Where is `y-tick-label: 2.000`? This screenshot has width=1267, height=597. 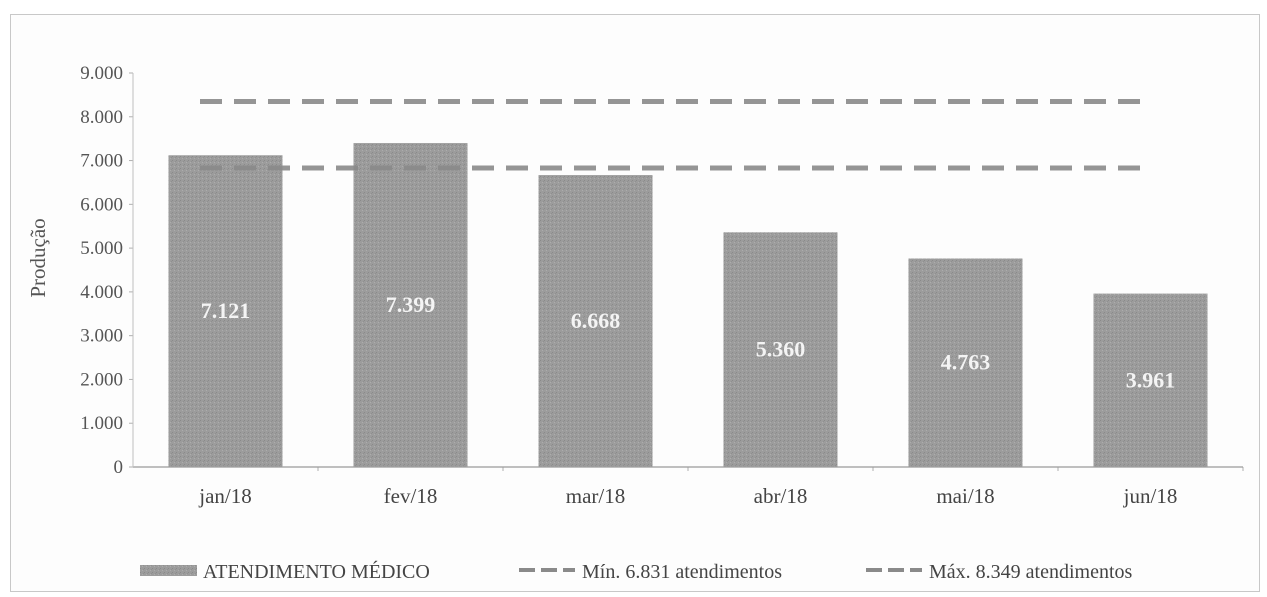 y-tick-label: 2.000 is located at coordinates (101, 379).